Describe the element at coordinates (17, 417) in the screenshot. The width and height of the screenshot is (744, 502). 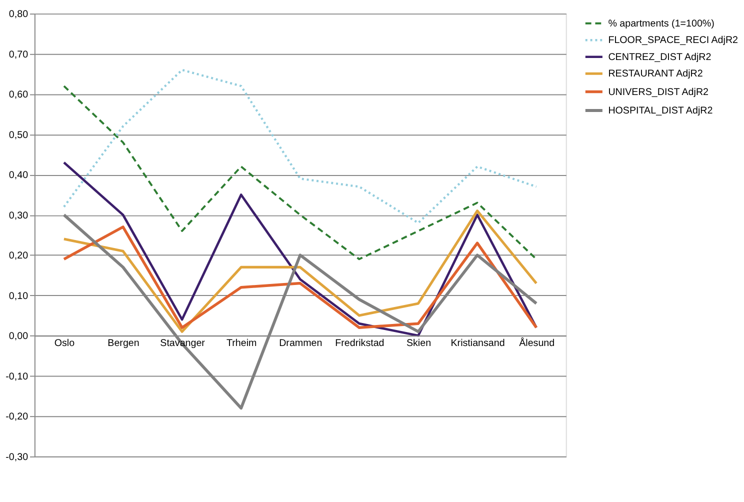
I see `y-tick-label: -0,20` at that location.